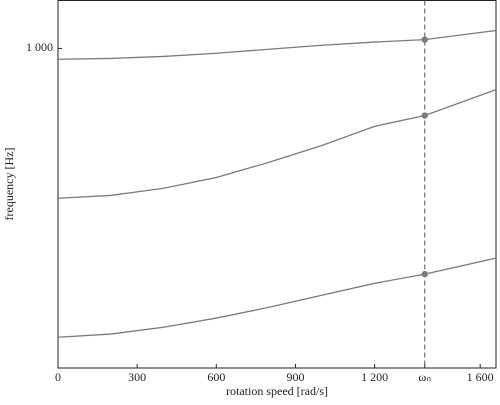 This screenshot has width=500, height=405. Describe the element at coordinates (424, 377) in the screenshot. I see `x-tick-label: ωₙ` at that location.